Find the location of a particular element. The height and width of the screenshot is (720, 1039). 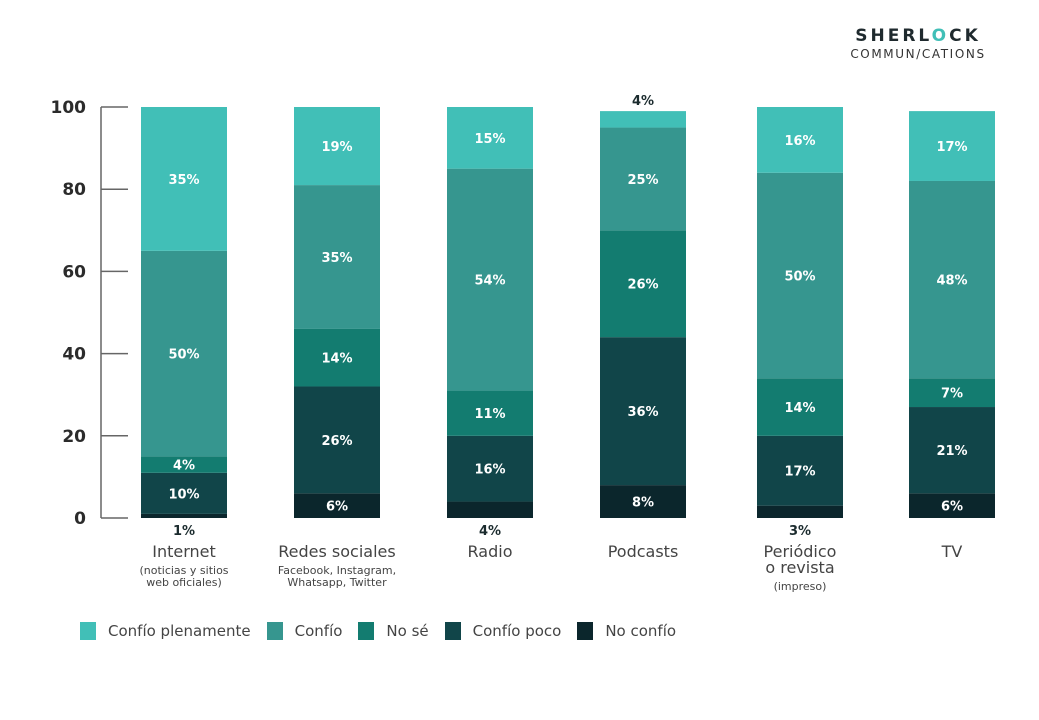

data-label: 10% is located at coordinates (183, 494).